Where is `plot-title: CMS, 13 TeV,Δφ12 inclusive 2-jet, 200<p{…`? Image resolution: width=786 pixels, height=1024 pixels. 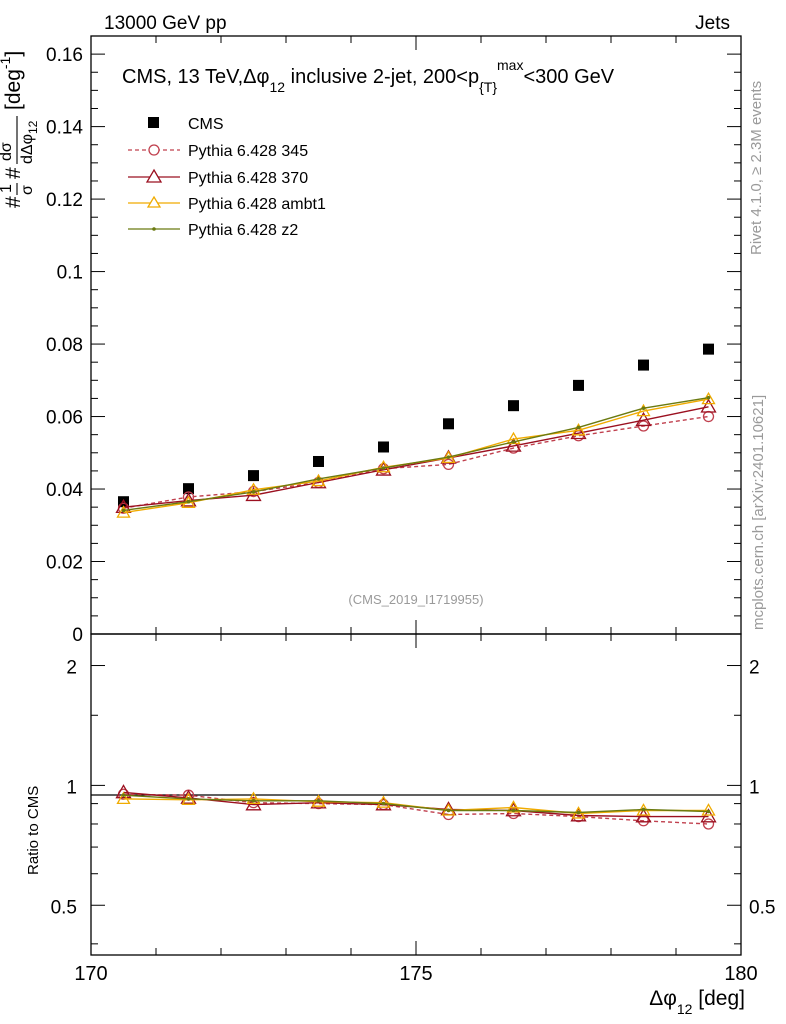
plot-title: CMS, 13 TeV,Δφ12 inclusive 2-jet, 200<p{… is located at coordinates (368, 76).